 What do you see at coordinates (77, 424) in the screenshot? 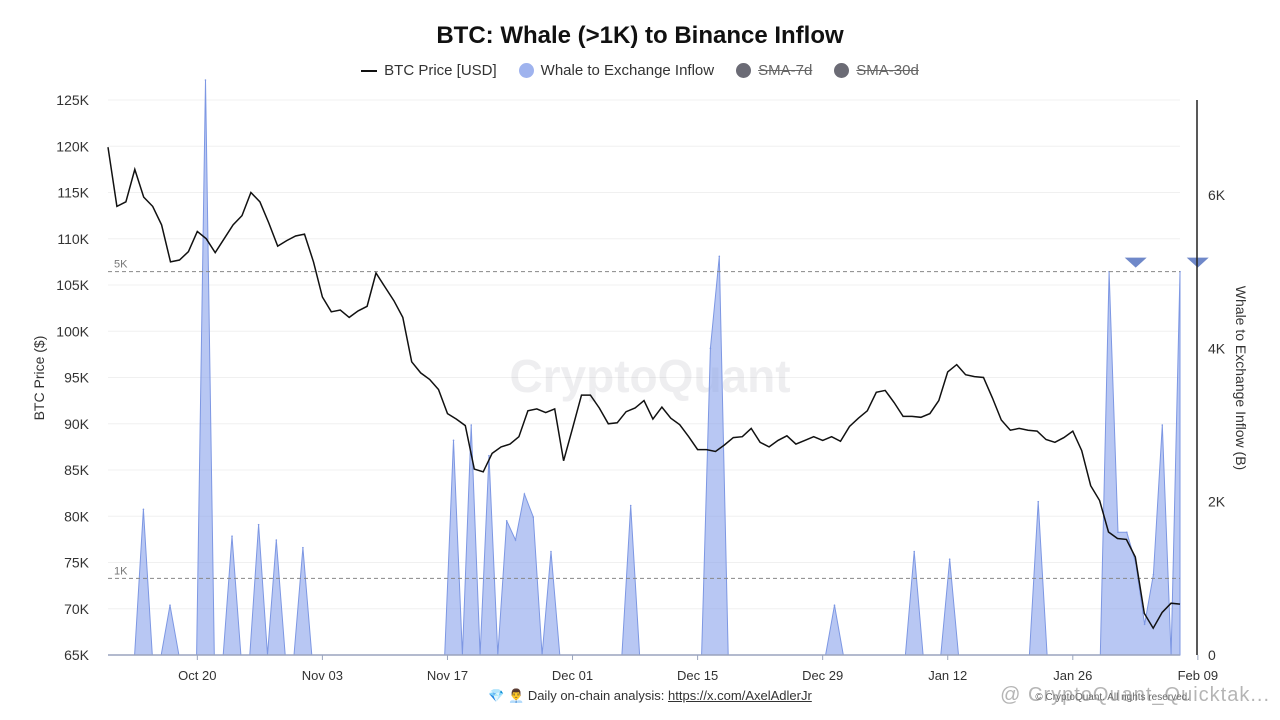
I see `left-tick-label: 90K` at bounding box center [77, 424].